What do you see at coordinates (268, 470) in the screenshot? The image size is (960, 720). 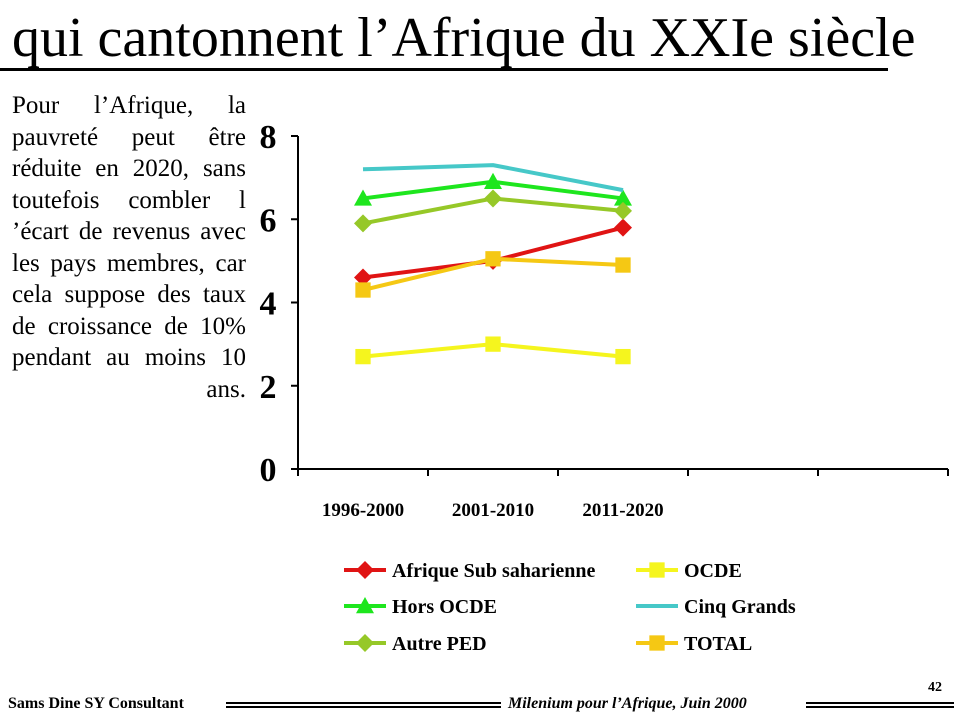 I see `y-tick-label: 0` at bounding box center [268, 470].